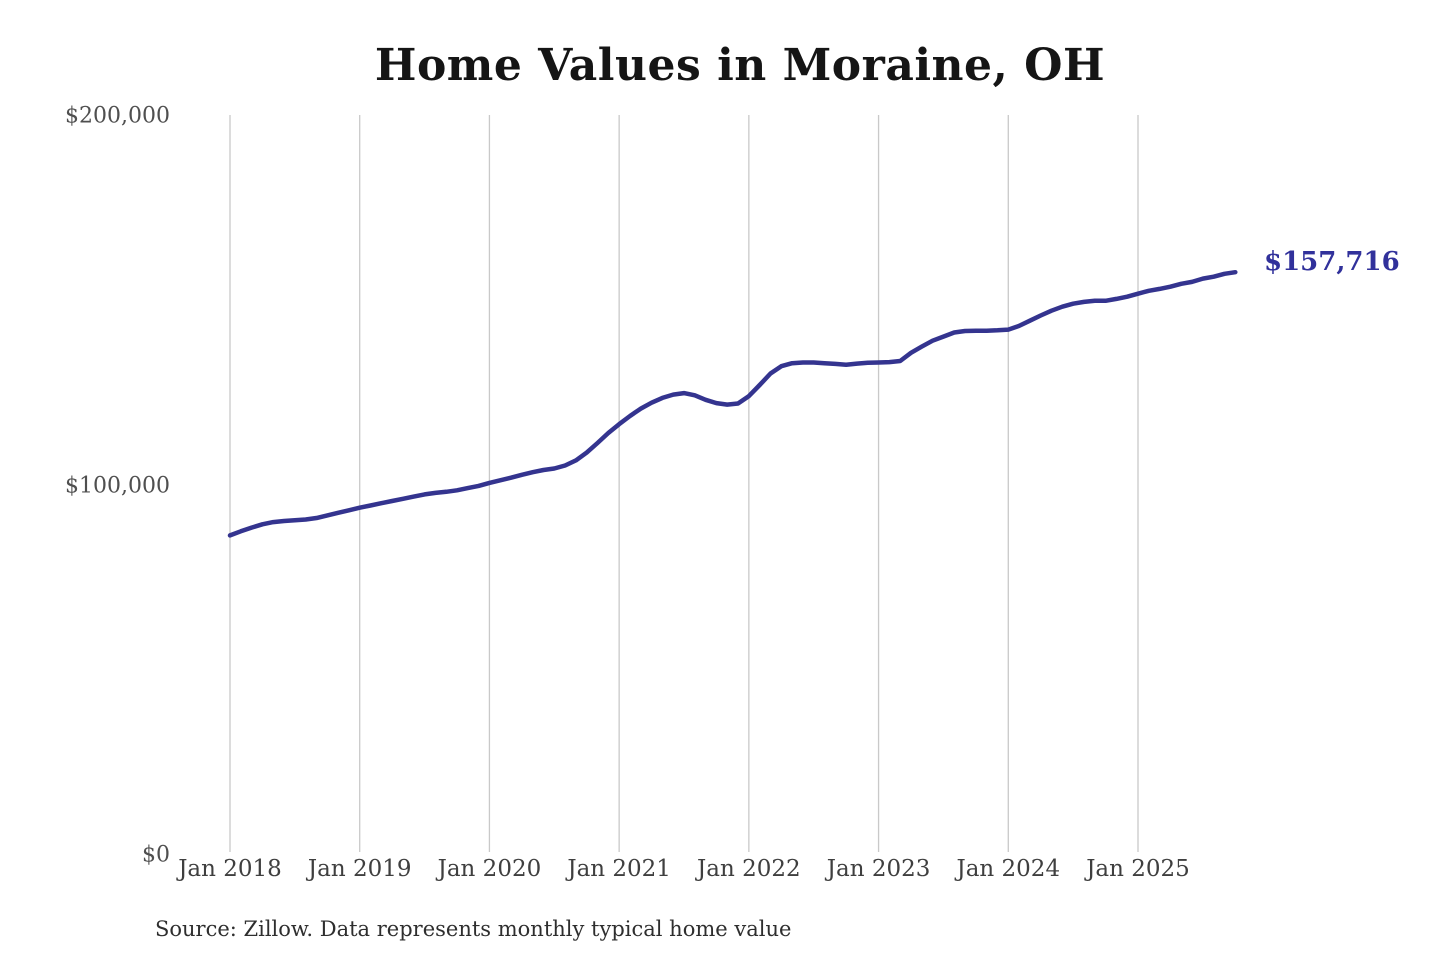 Image resolution: width=1440 pixels, height=960 pixels. I want to click on final-value-label: $157,716, so click(1332, 262).